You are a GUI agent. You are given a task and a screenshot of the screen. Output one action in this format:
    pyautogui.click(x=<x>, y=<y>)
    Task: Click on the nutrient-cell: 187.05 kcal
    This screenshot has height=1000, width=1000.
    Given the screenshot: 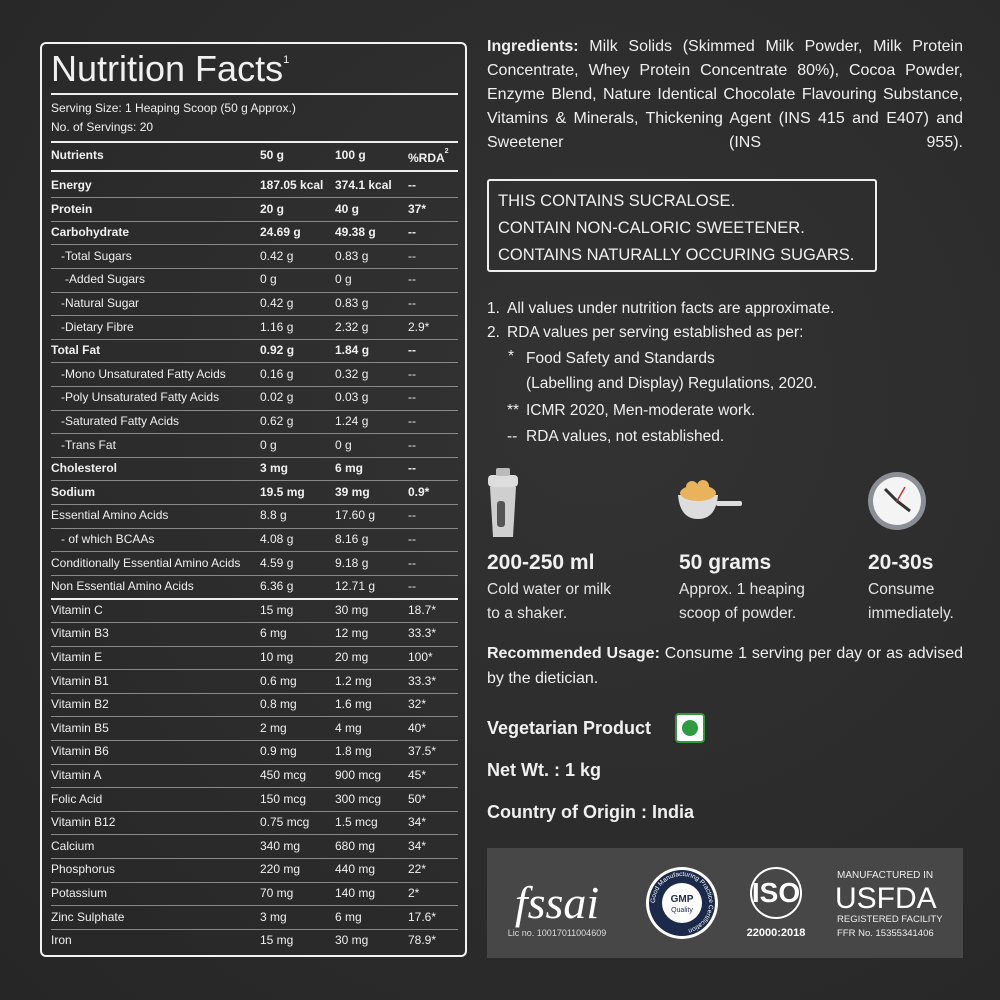 What is the action you would take?
    pyautogui.click(x=292, y=185)
    